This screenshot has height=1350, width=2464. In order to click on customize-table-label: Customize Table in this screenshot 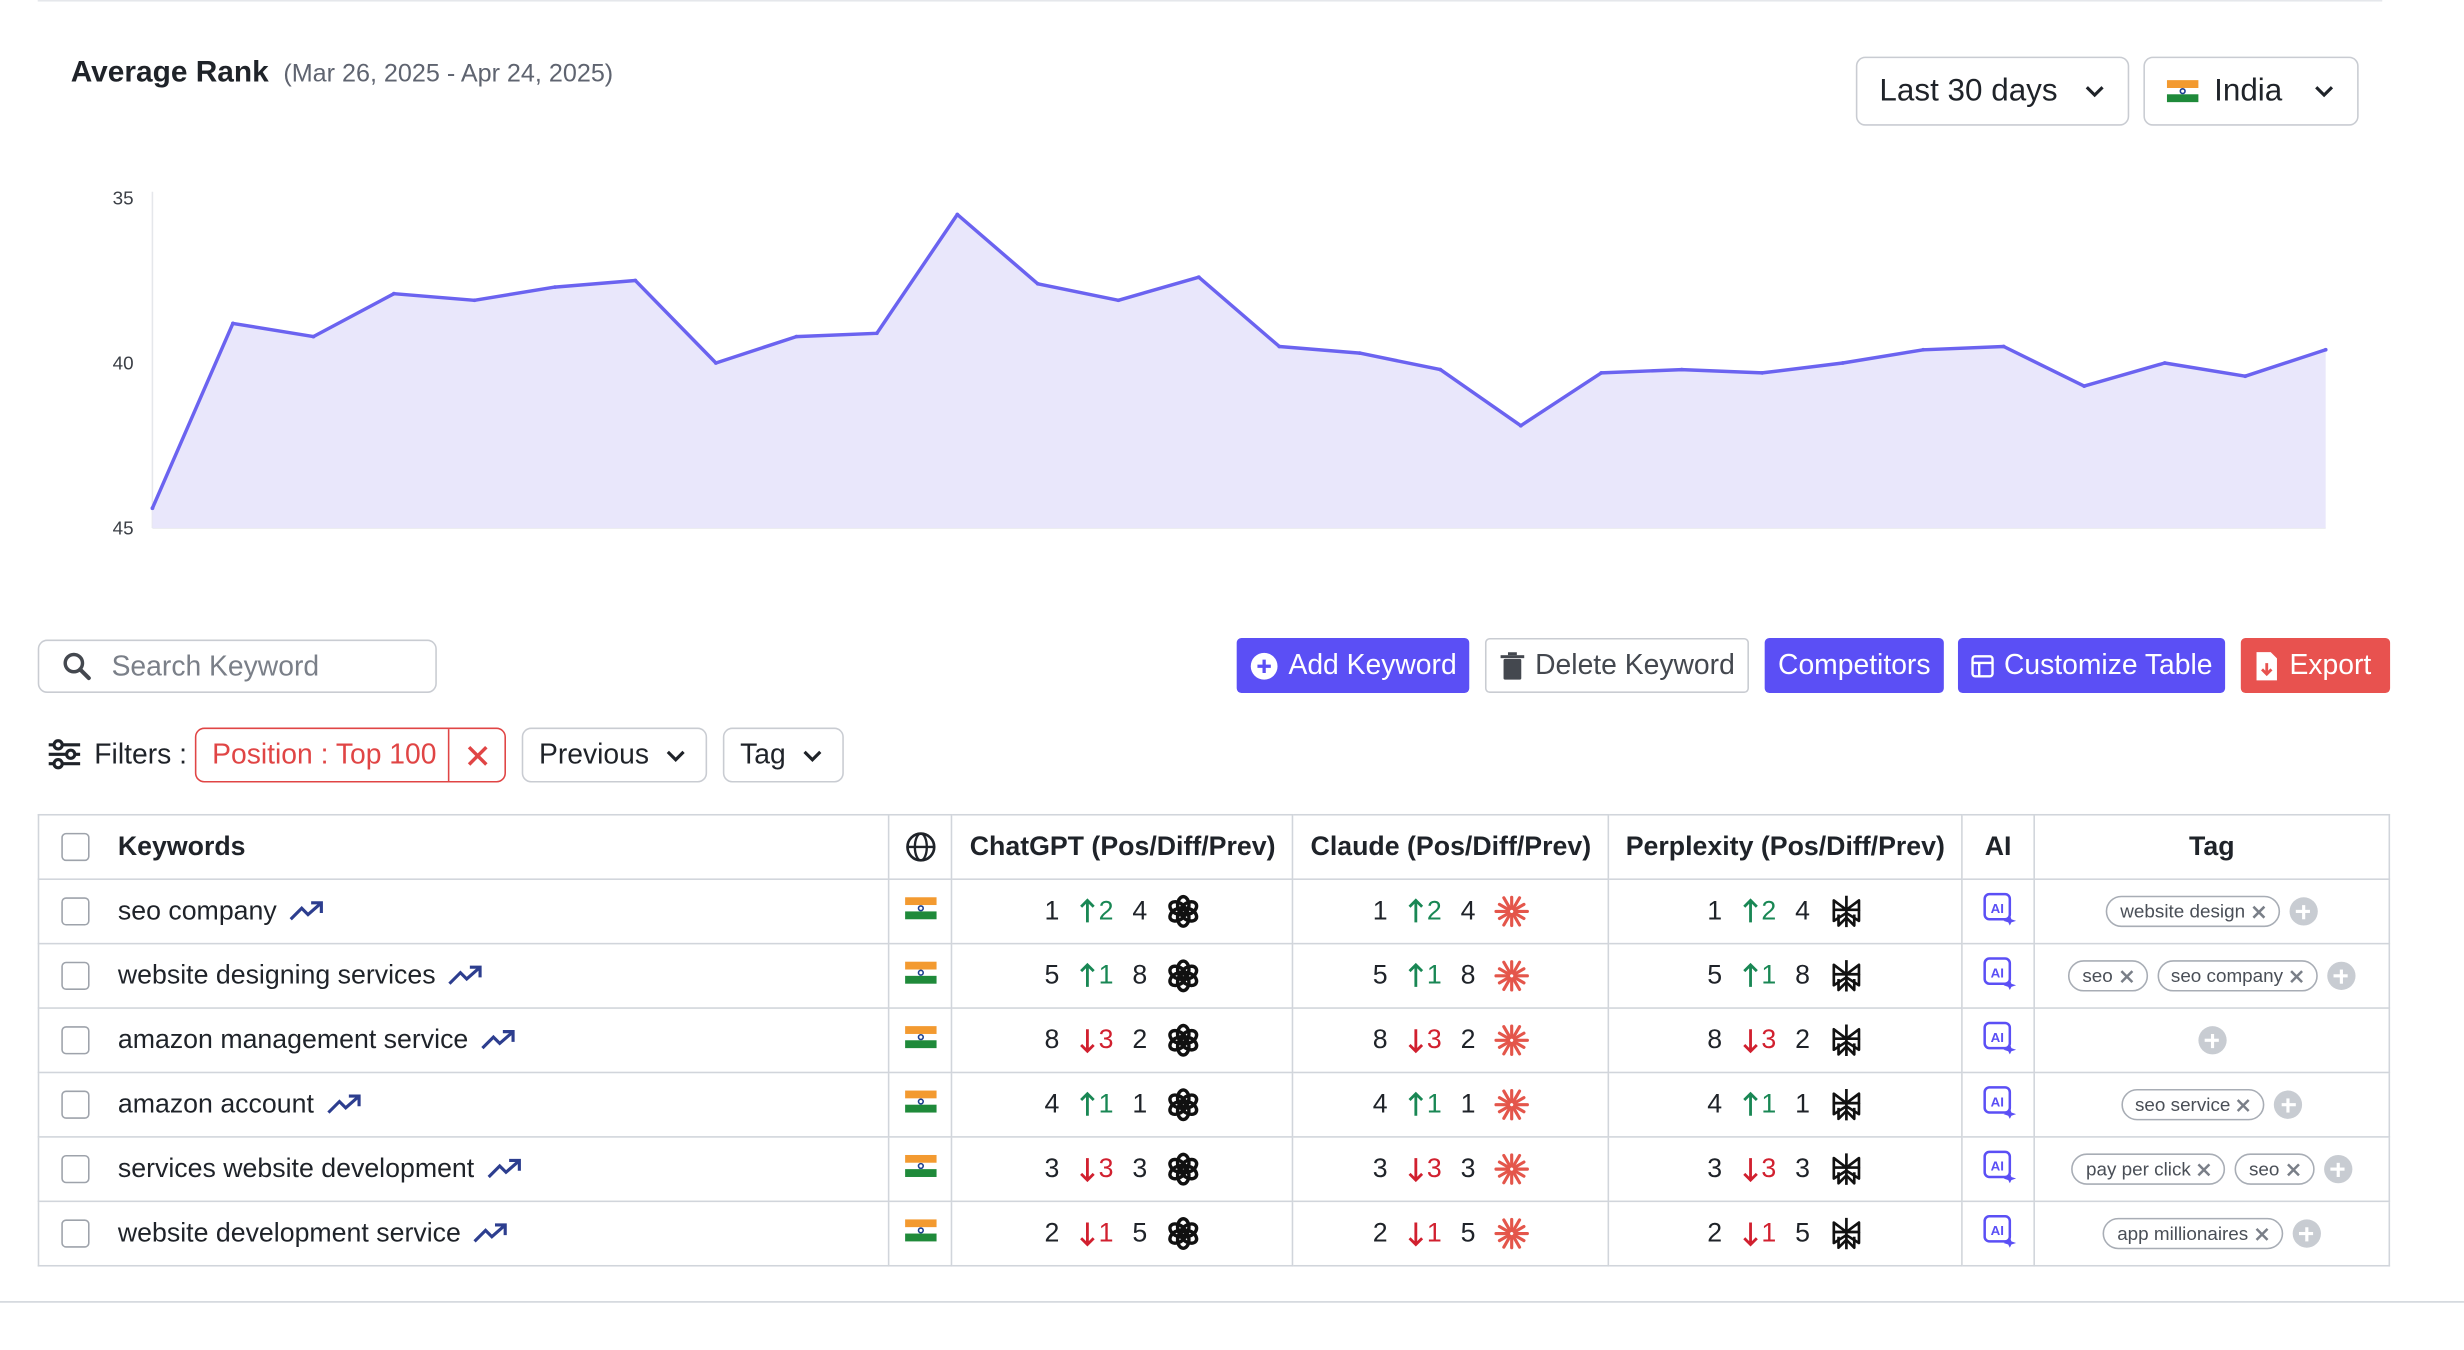, I will do `click(2108, 664)`.